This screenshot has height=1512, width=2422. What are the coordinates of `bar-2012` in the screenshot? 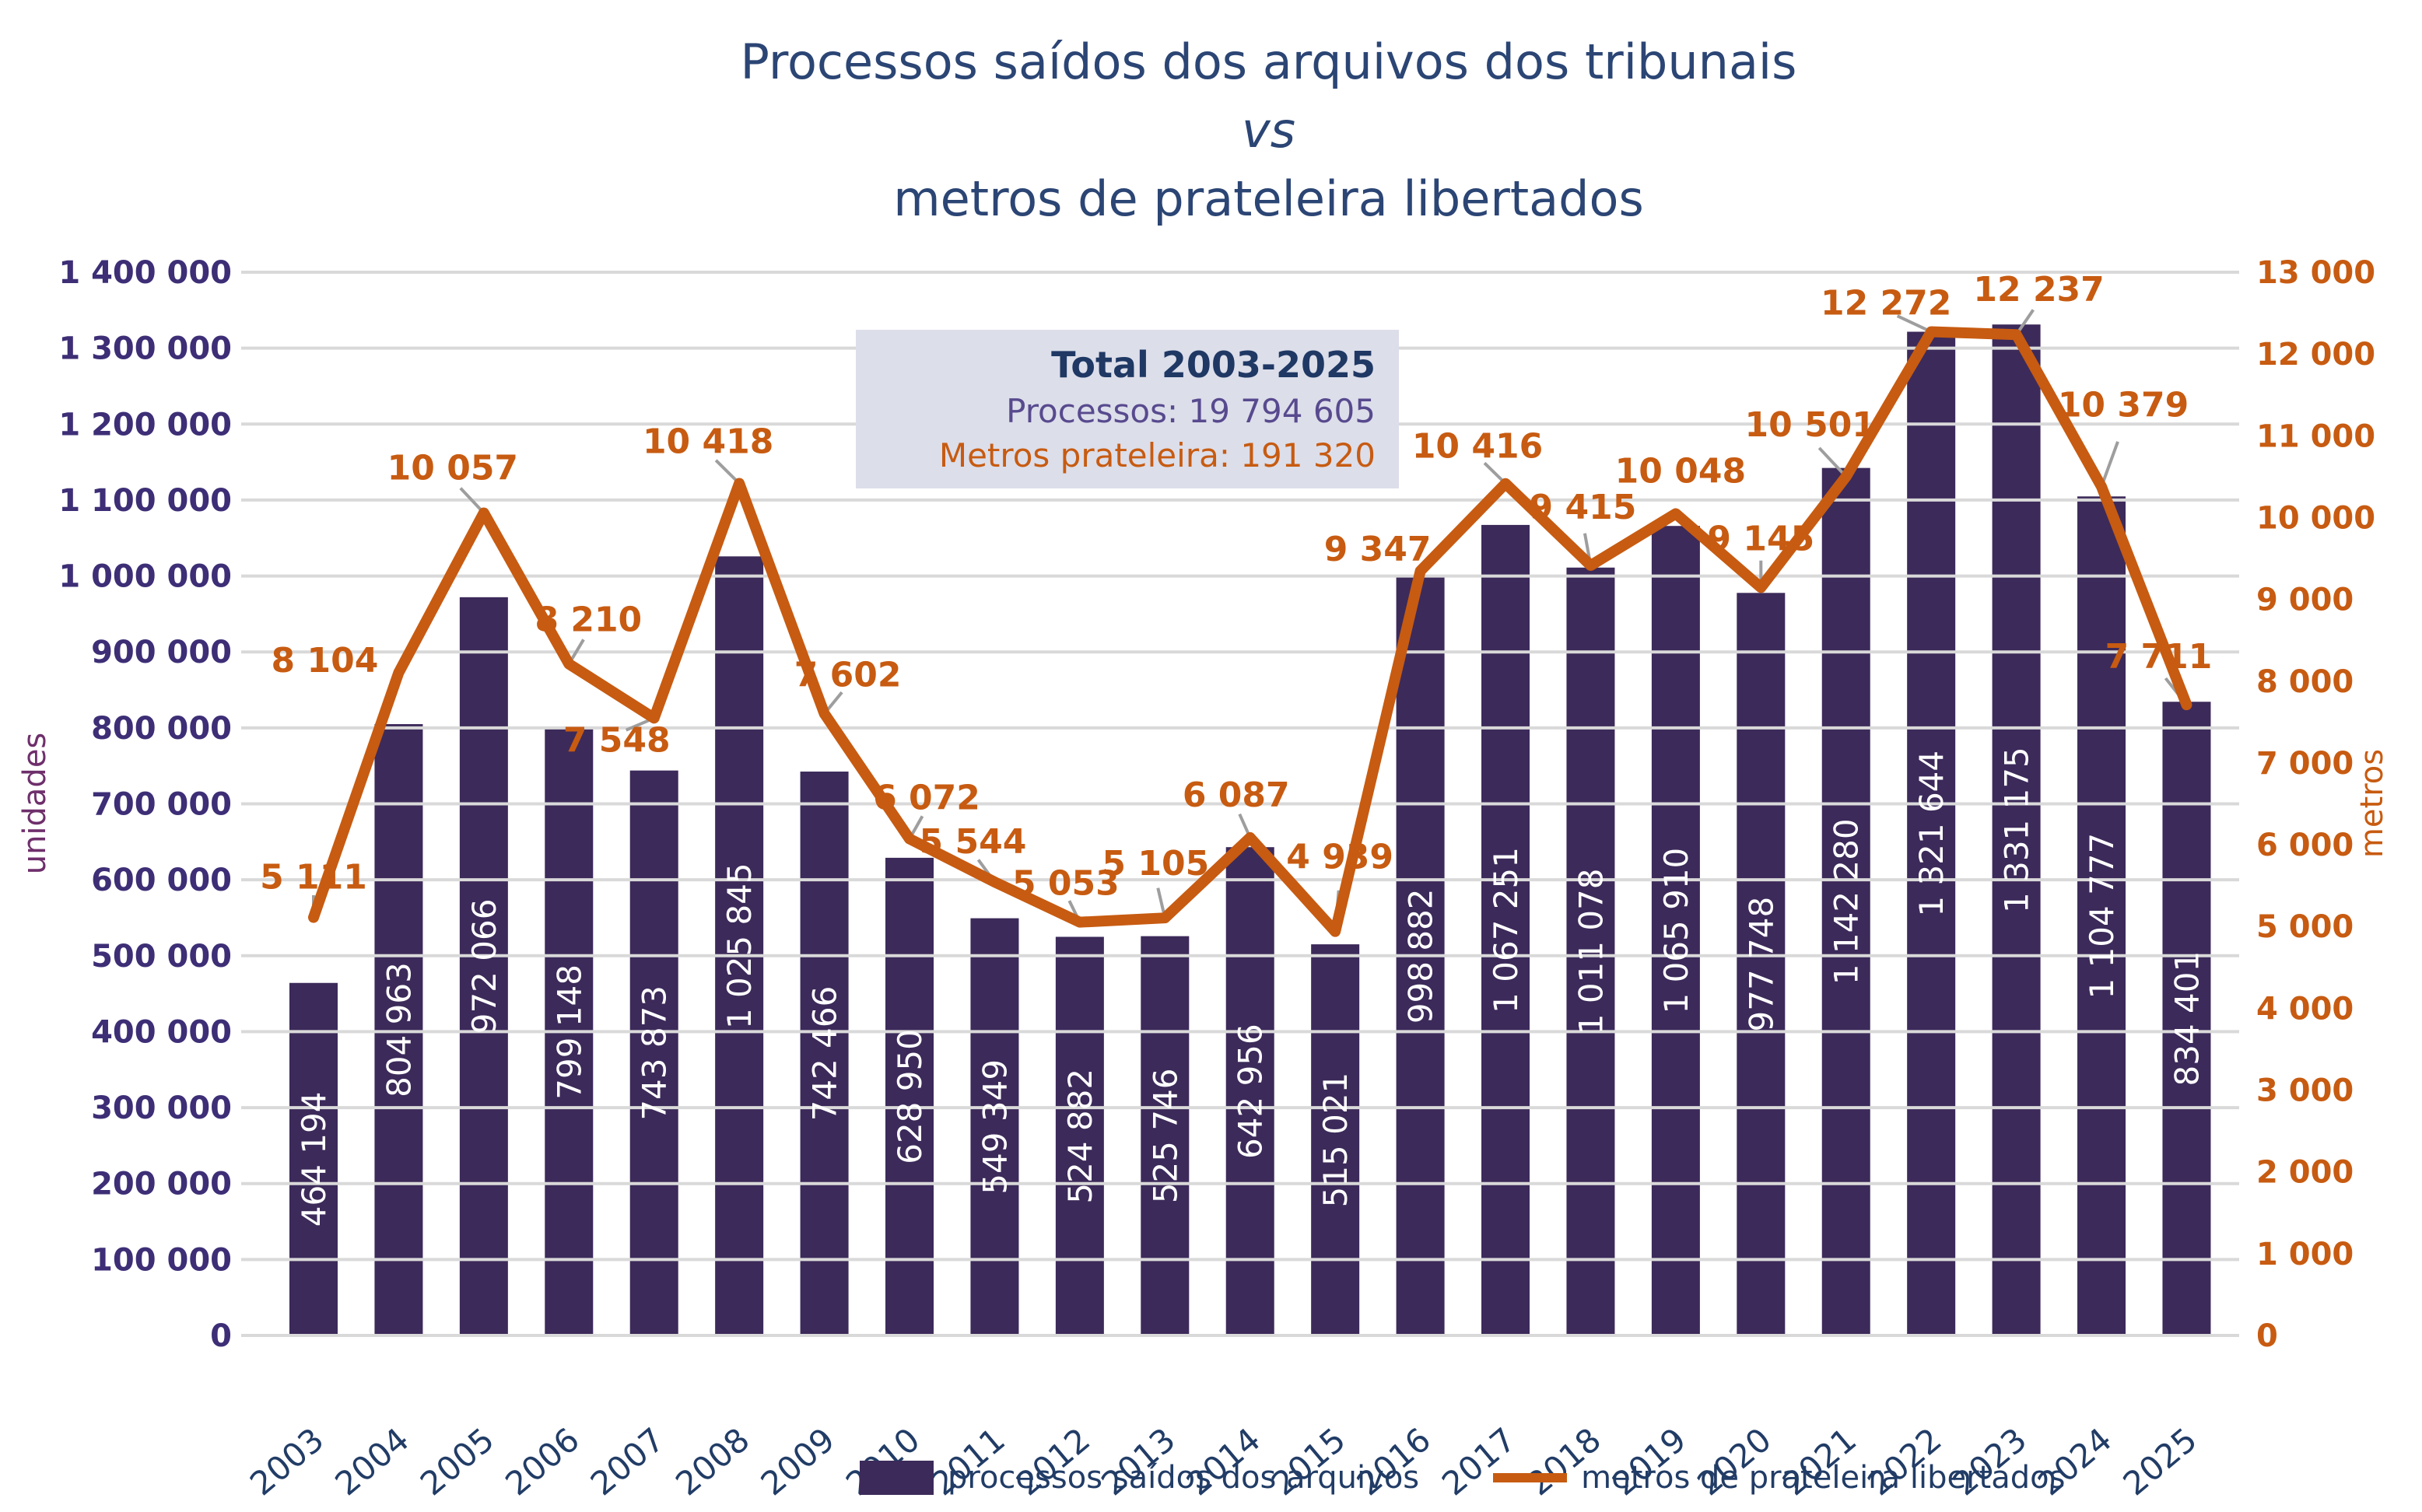 It's located at (1079, 1136).